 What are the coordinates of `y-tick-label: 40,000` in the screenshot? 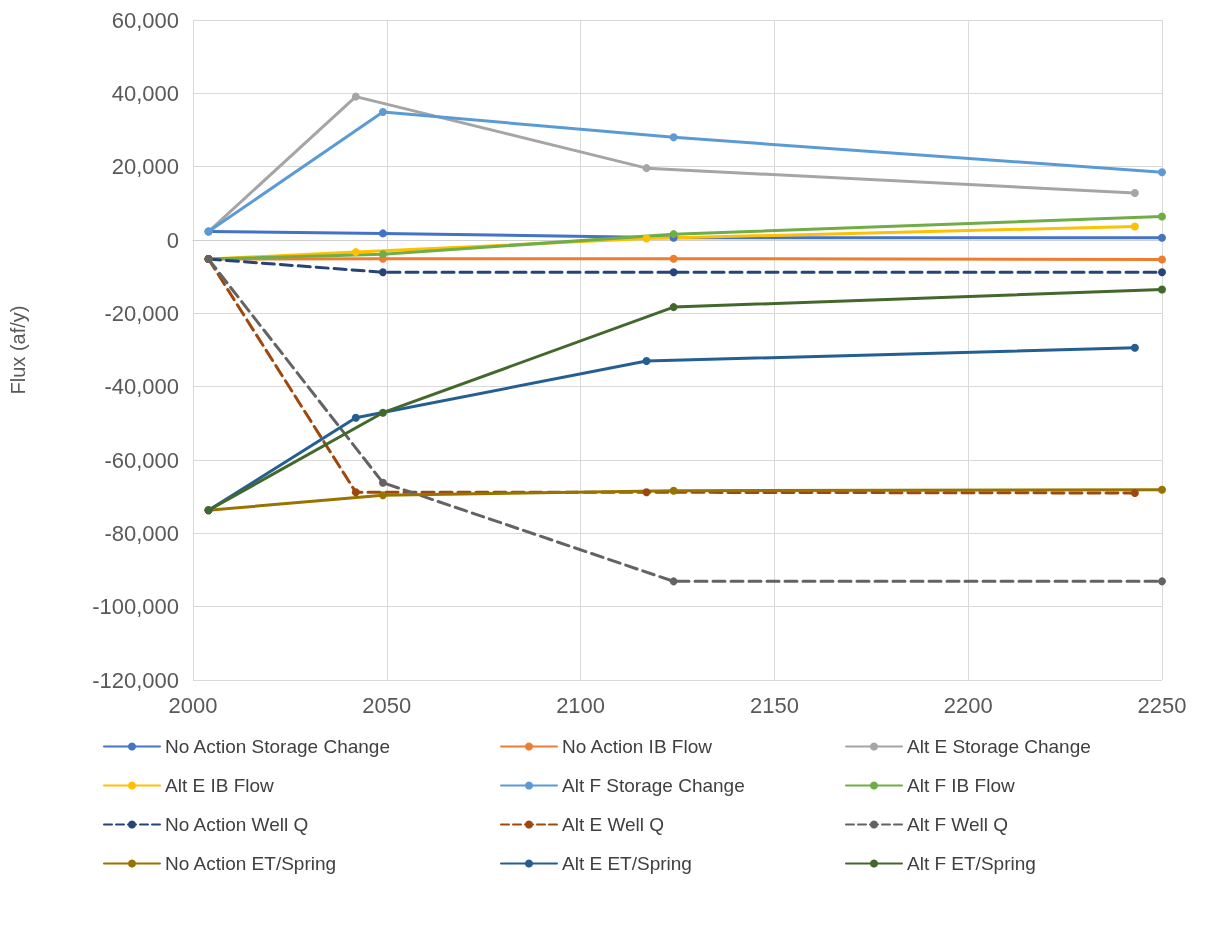 It's located at (145, 93).